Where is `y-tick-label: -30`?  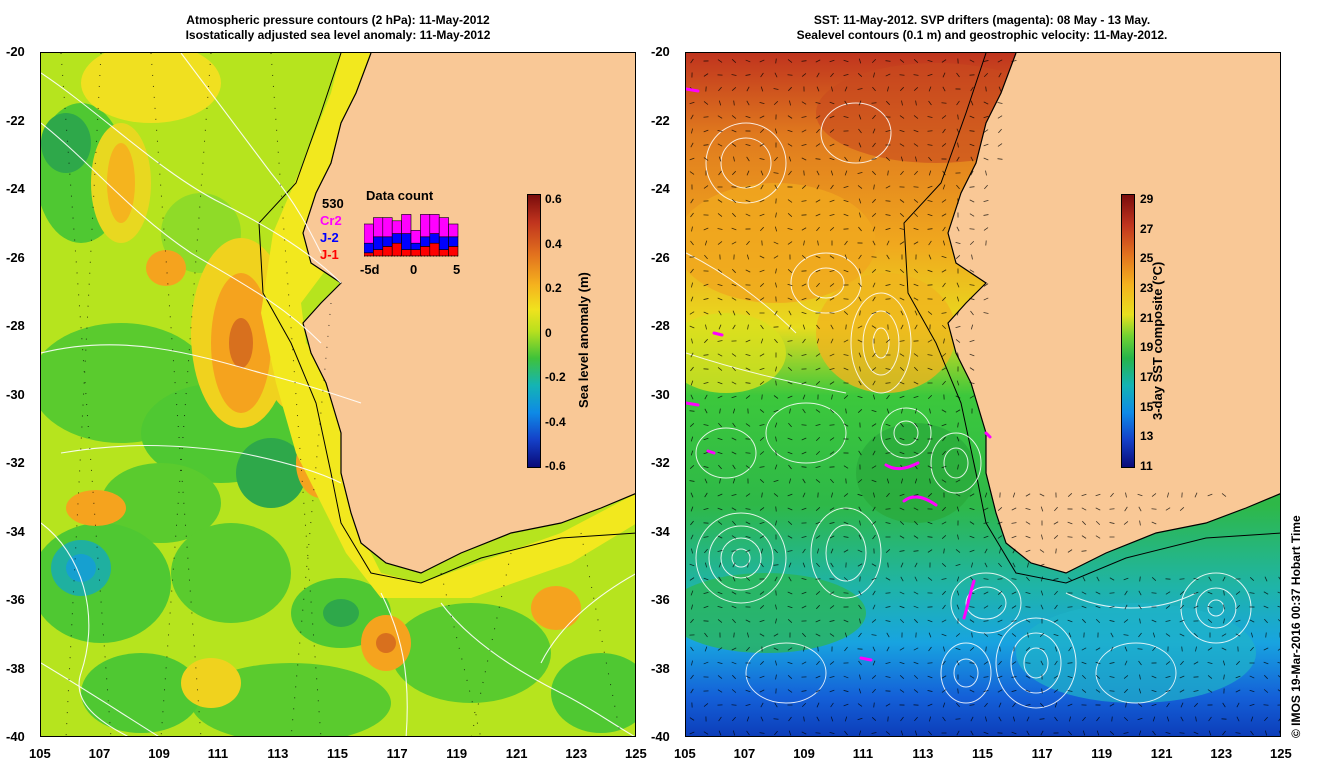 y-tick-label: -30 is located at coordinates (15, 394).